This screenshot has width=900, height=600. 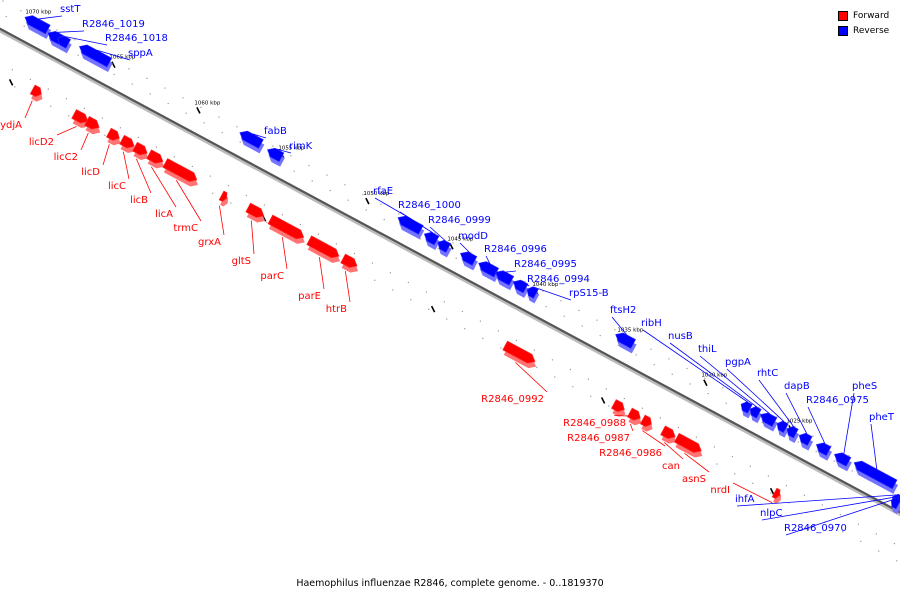 I want to click on gene-rpS15-B, so click(x=532, y=292).